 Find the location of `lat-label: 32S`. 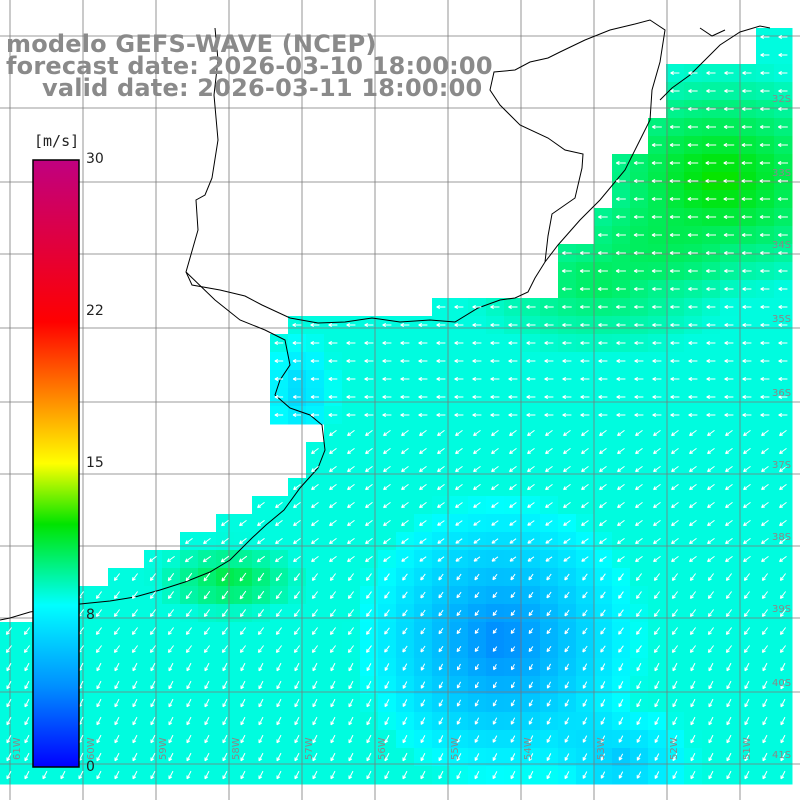

lat-label: 32S is located at coordinates (781, 99).